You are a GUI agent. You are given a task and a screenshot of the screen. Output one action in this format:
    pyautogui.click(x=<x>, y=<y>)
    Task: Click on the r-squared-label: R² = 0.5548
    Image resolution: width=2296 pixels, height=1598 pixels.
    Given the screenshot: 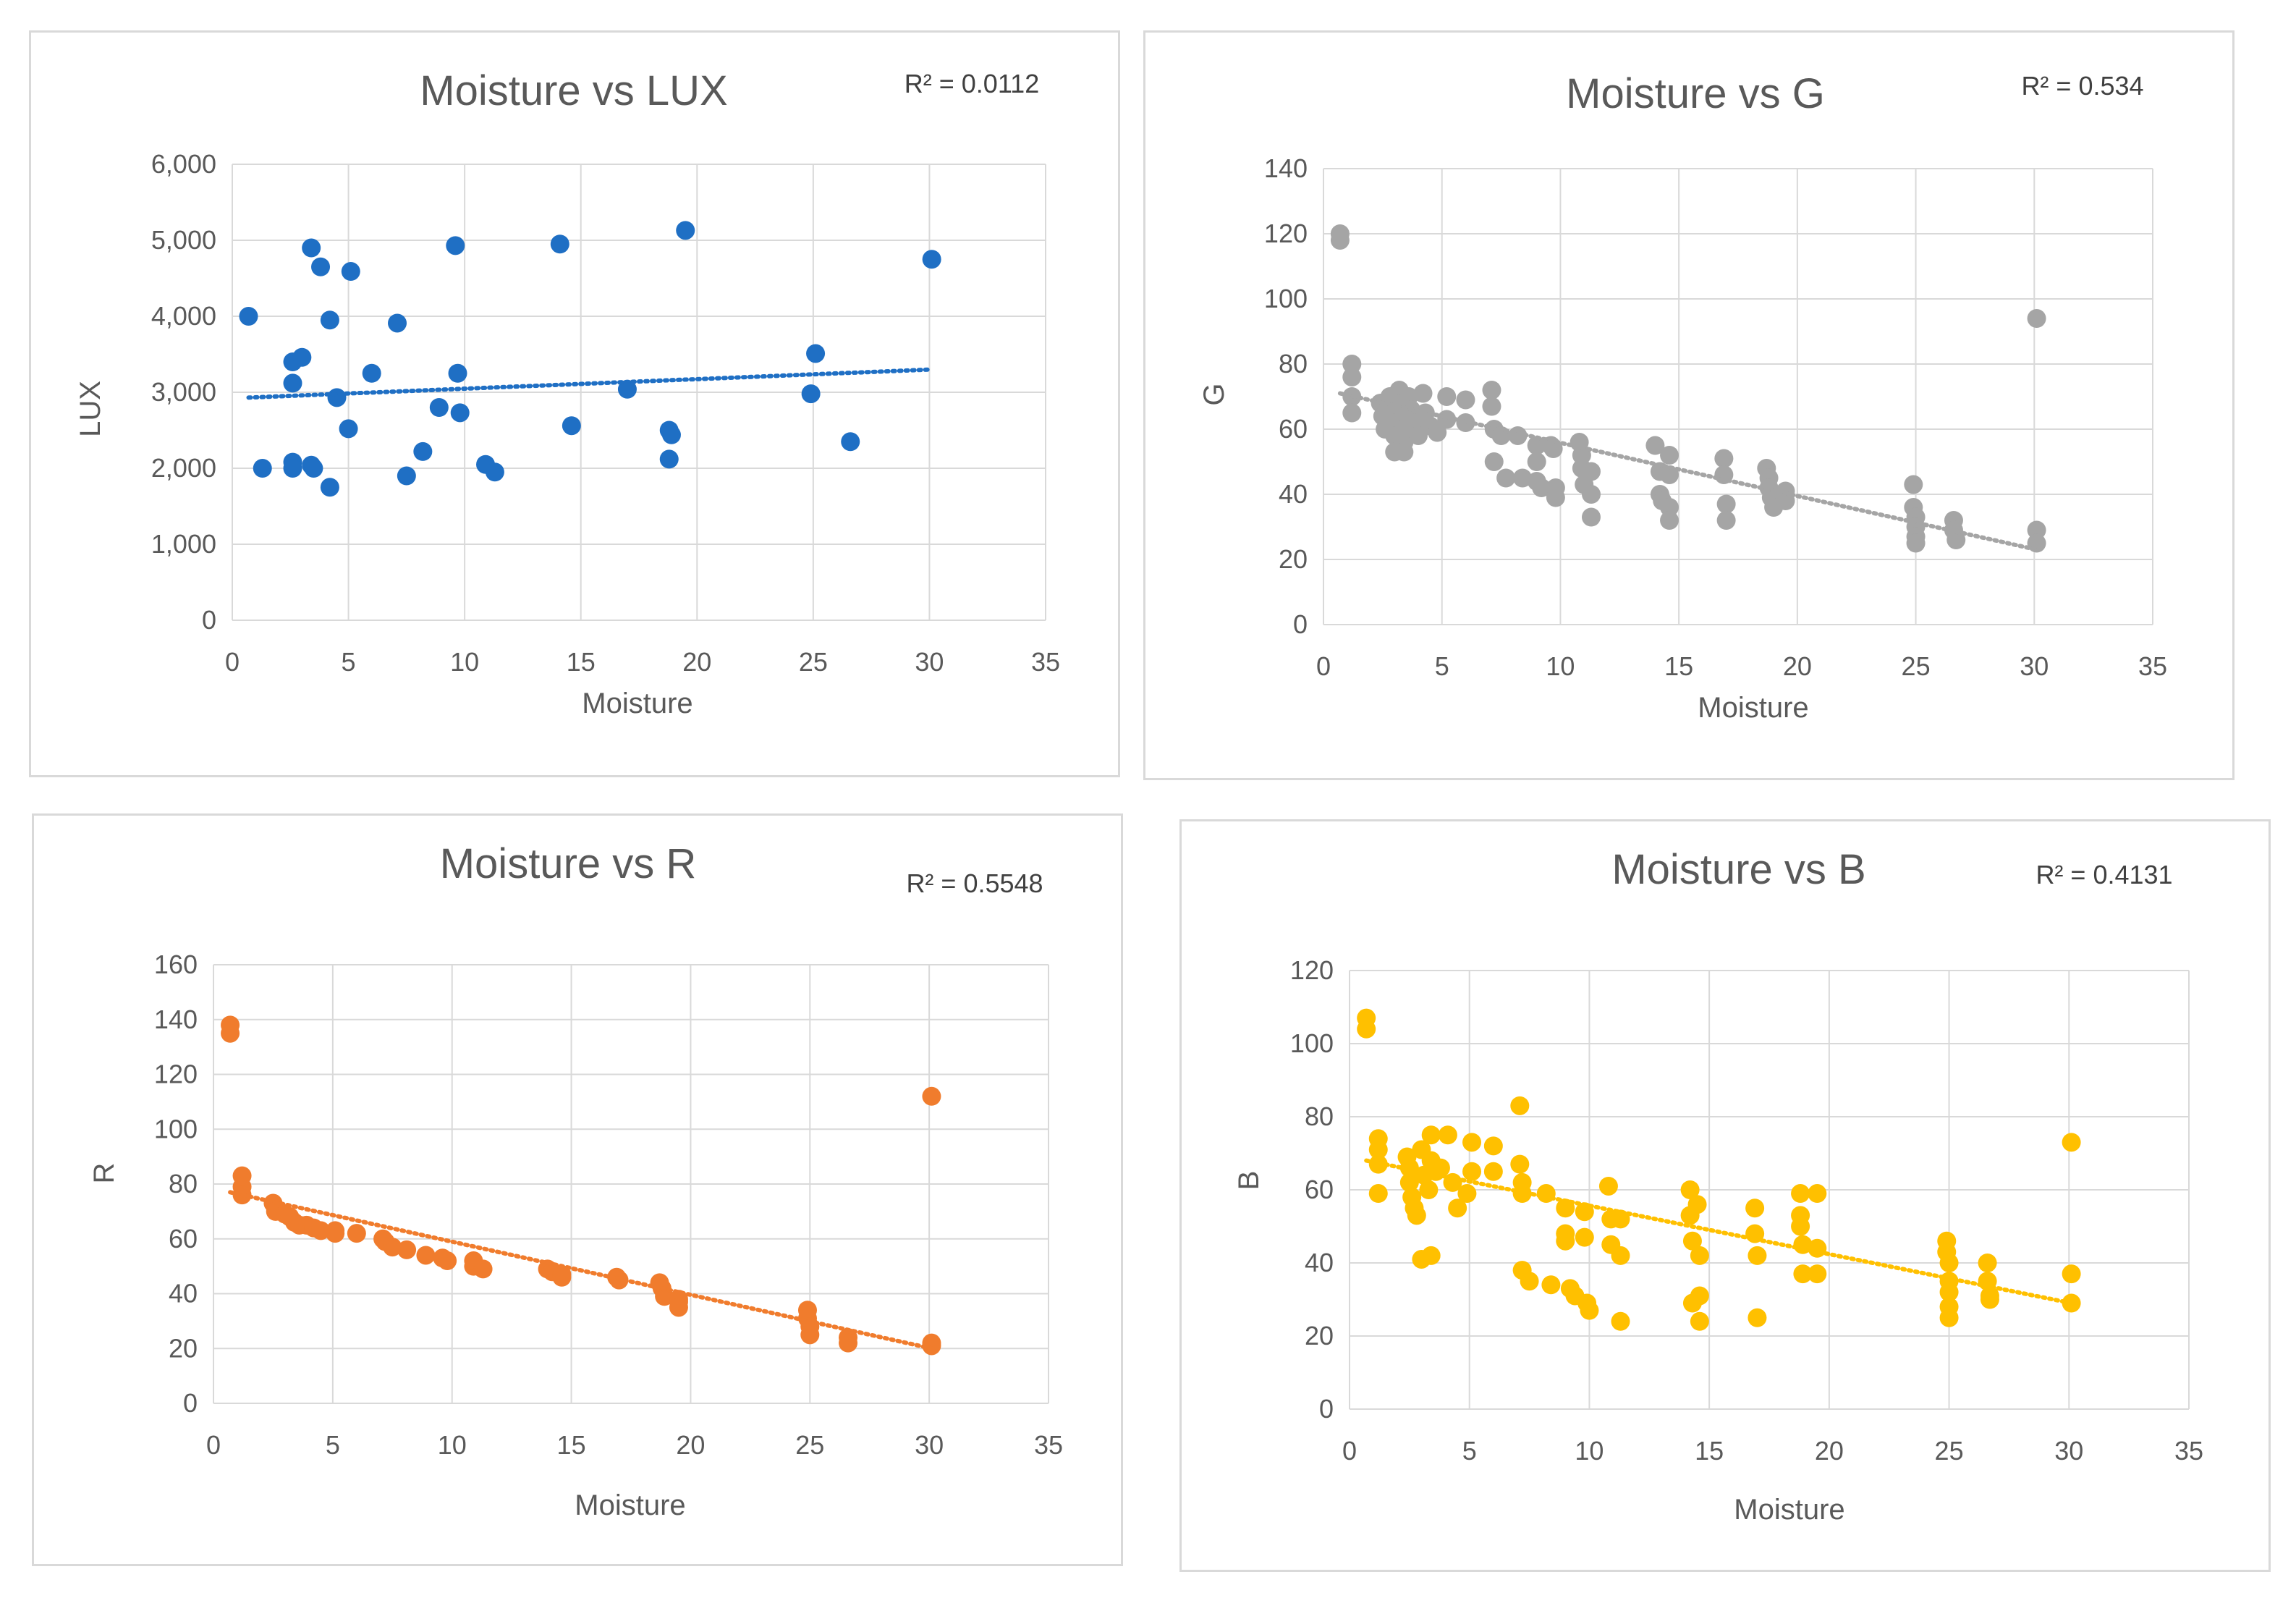 What is the action you would take?
    pyautogui.click(x=974, y=883)
    